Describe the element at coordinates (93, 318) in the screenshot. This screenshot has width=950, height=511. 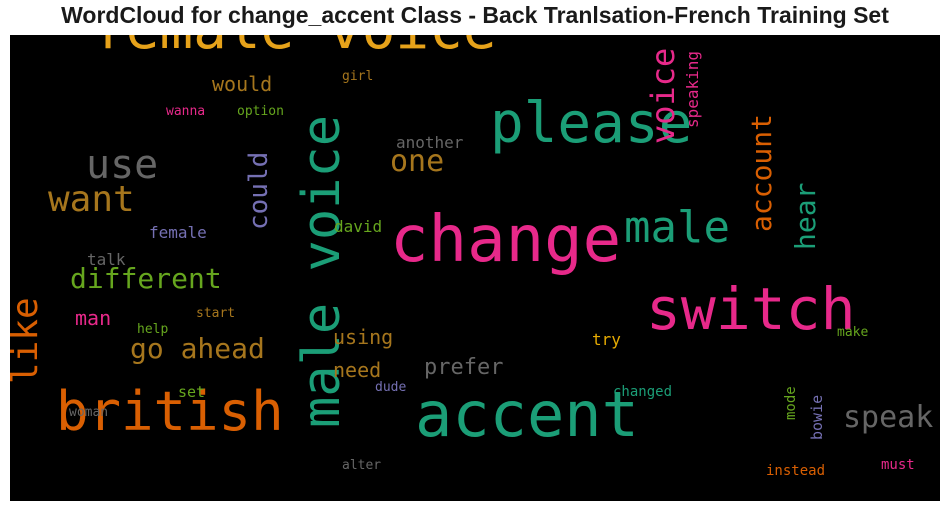
I see `word-man: man` at that location.